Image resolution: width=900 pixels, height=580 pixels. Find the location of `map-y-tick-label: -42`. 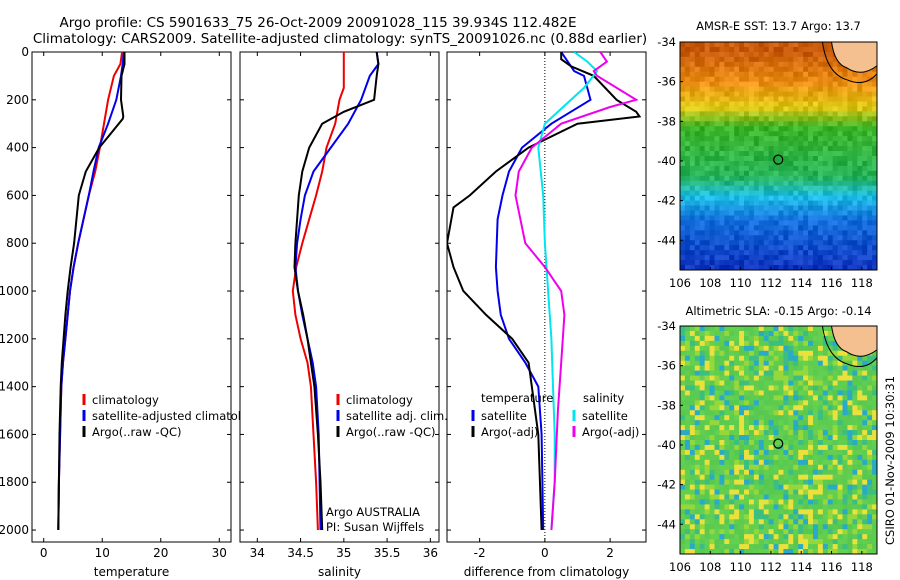

map-y-tick-label: -42 is located at coordinates (666, 201).